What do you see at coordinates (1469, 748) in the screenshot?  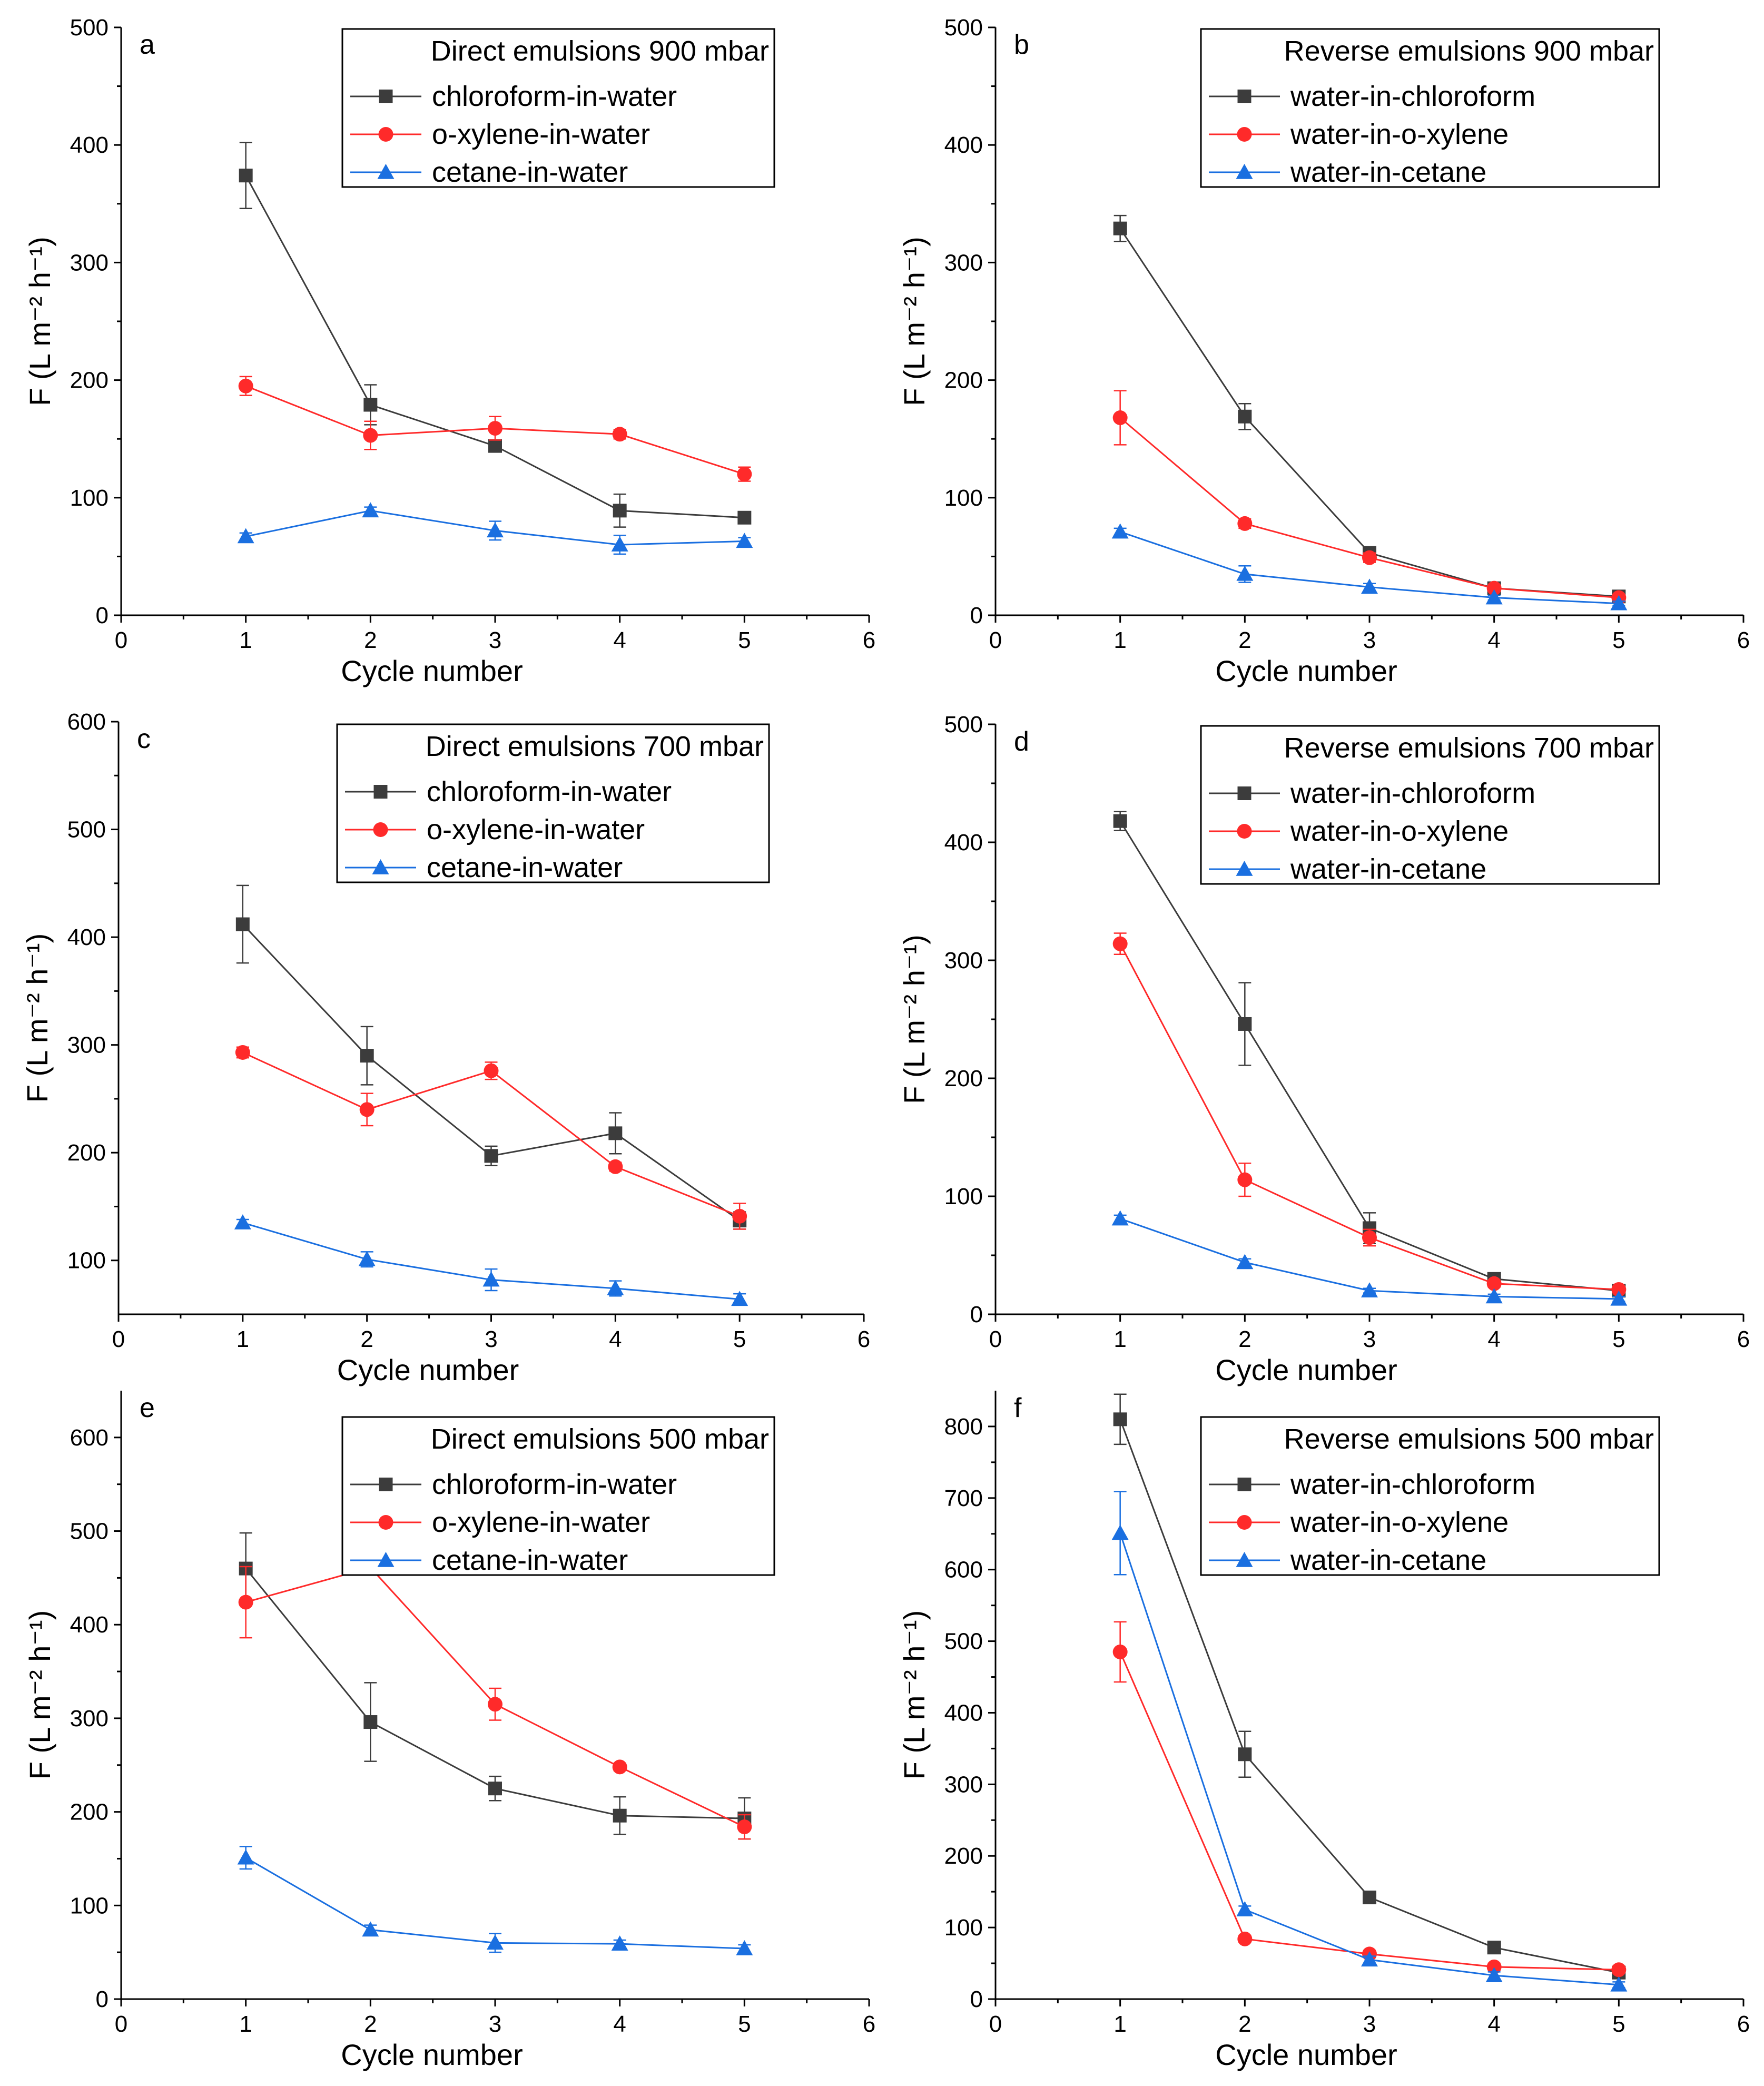 I see `legend-title: Reverse emulsions 700 mbar` at bounding box center [1469, 748].